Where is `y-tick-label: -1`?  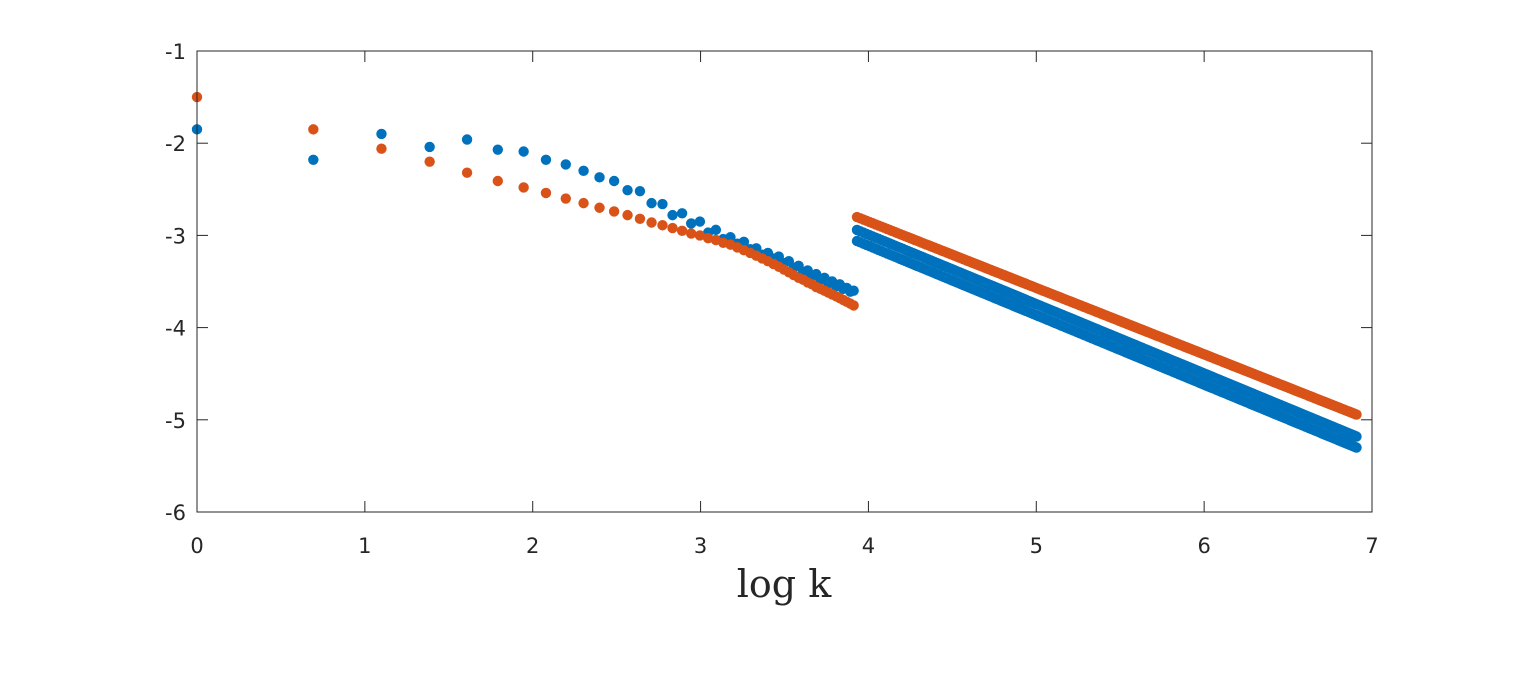 y-tick-label: -1 is located at coordinates (175, 52).